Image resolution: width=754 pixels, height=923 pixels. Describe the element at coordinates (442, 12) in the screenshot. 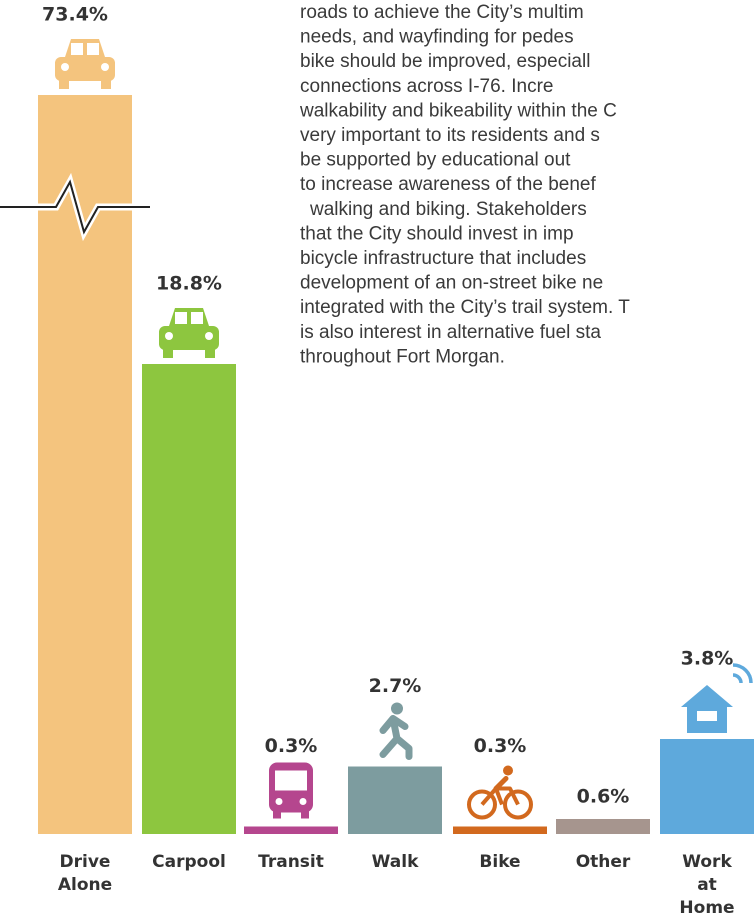

I see `paragraph-line: roads to achieve the City’s multim` at that location.